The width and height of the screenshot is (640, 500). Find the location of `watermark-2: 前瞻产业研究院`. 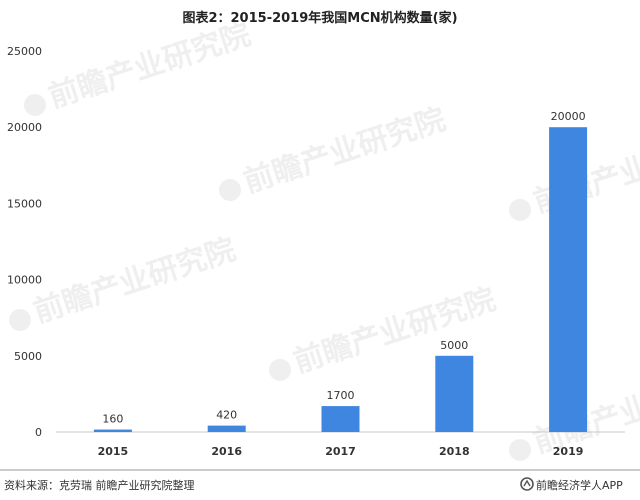

watermark-2: 前瞻产业研究院 is located at coordinates (334, 151).